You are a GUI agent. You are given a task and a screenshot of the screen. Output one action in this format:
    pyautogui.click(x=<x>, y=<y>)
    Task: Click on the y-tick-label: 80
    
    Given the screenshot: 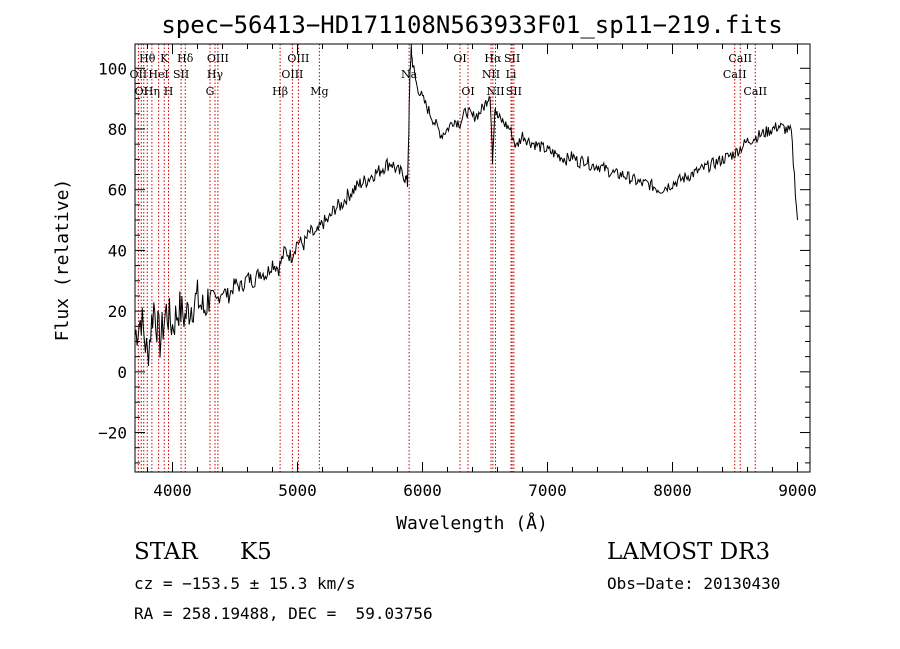 What is the action you would take?
    pyautogui.click(x=117, y=129)
    